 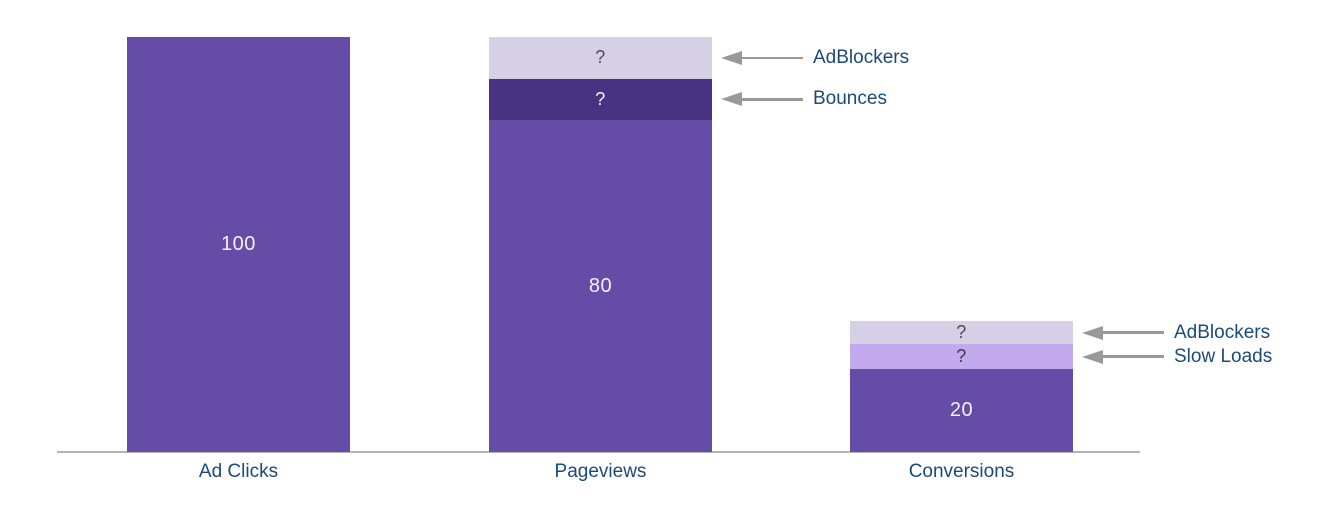 I want to click on bar-segment-pageviews-adblockers: ?, so click(x=600, y=58).